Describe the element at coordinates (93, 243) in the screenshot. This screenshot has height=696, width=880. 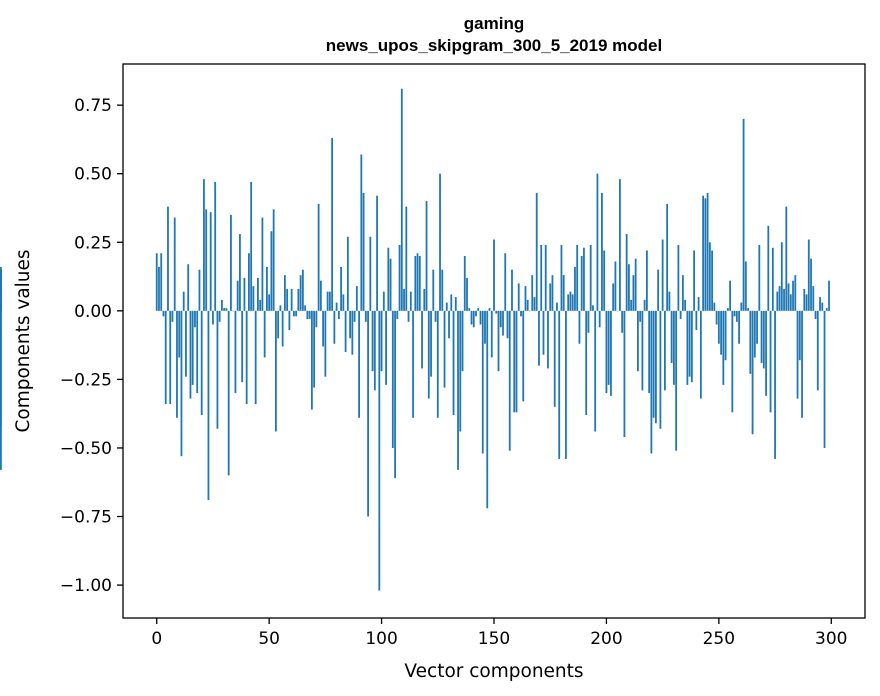
I see `y-tick-label: 0.25` at that location.